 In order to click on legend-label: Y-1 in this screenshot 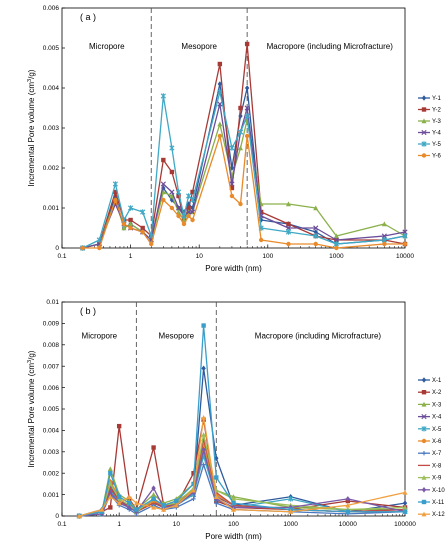, I will do `click(436, 99)`.